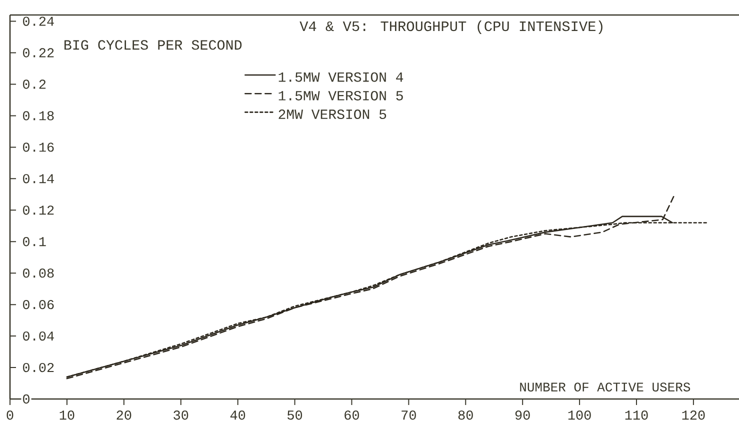  Describe the element at coordinates (351, 415) in the screenshot. I see `x-tick-label: 60` at that location.